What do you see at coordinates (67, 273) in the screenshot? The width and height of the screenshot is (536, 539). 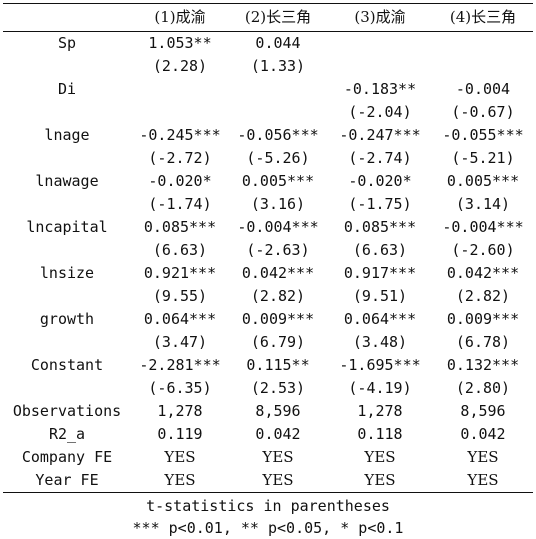 I see `row-label: lnsize` at bounding box center [67, 273].